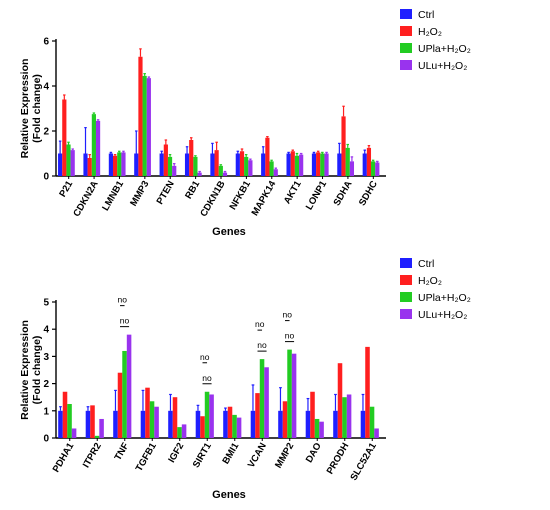 The height and width of the screenshot is (510, 550). I want to click on y-tick-label: 5, so click(46, 303).